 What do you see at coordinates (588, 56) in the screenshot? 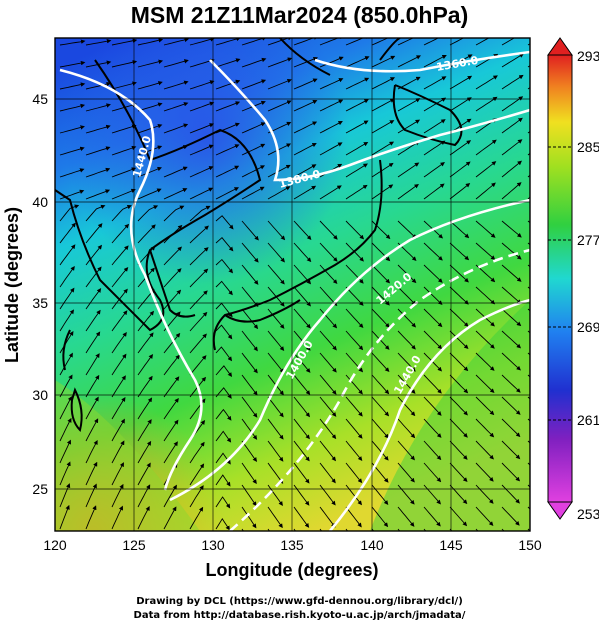
I see `colorbar-tick: 293` at bounding box center [588, 56].